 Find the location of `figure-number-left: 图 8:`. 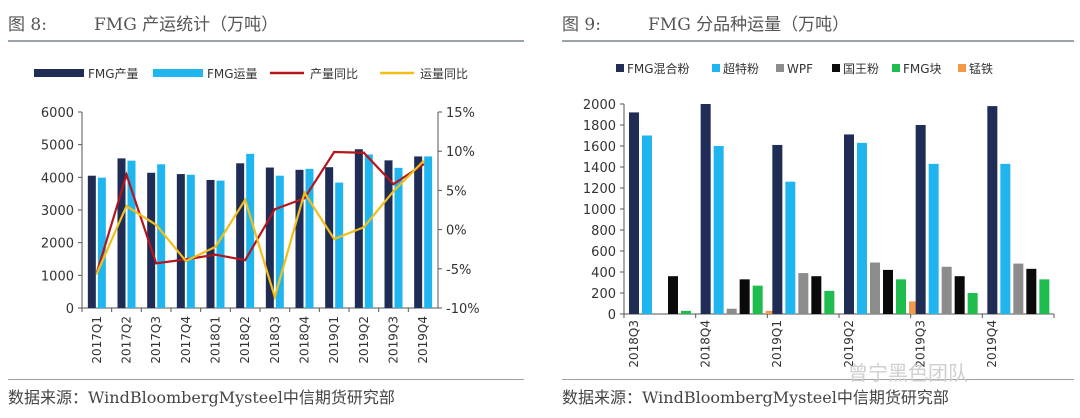

figure-number-left: 图 8: is located at coordinates (27, 25).